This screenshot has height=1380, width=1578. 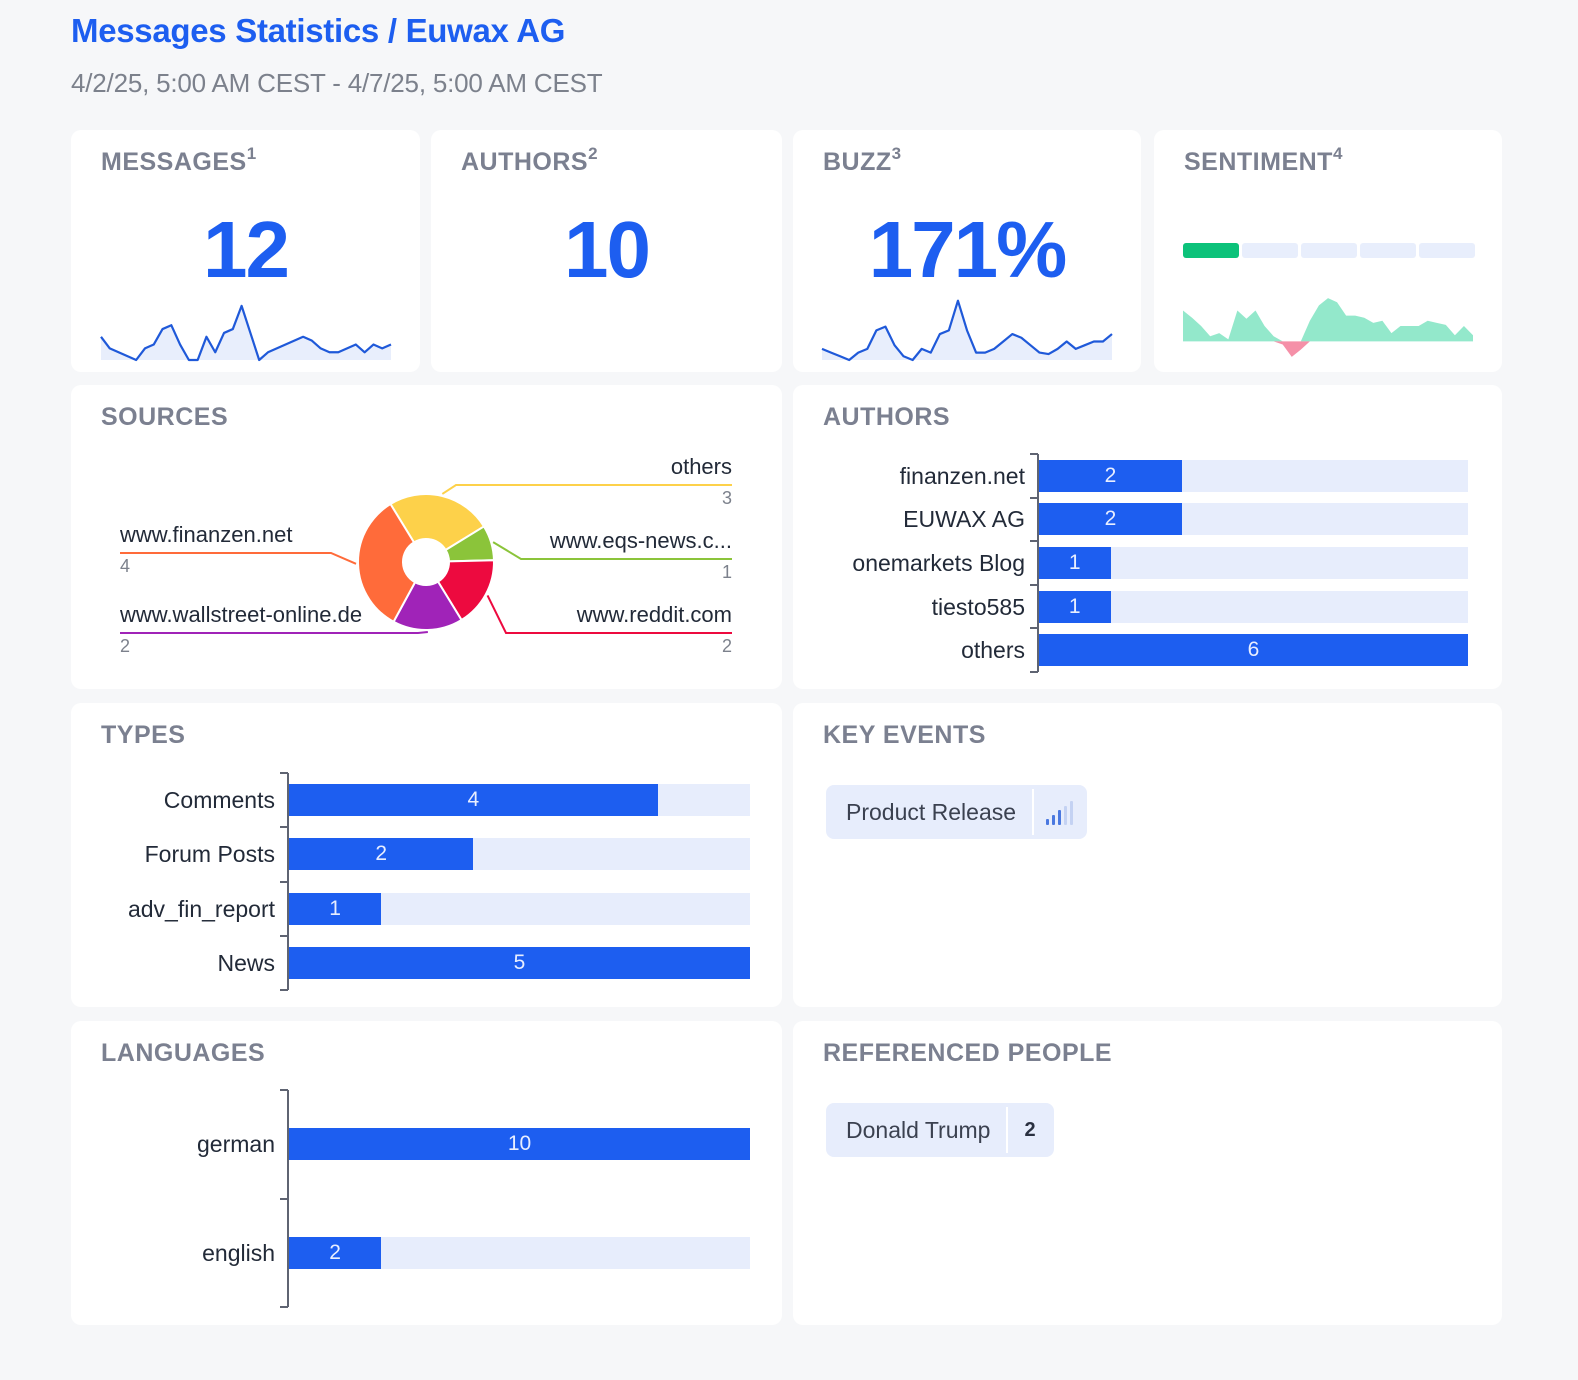 I want to click on bar-value-label: 4, so click(x=473, y=800).